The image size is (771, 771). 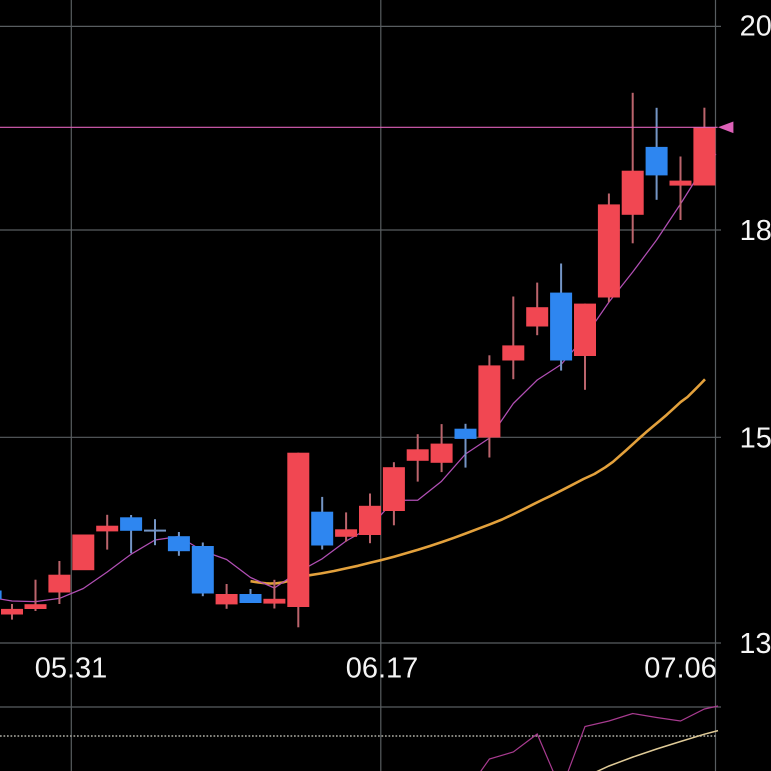 What do you see at coordinates (755, 27) in the screenshot?
I see `svg-text: 20` at bounding box center [755, 27].